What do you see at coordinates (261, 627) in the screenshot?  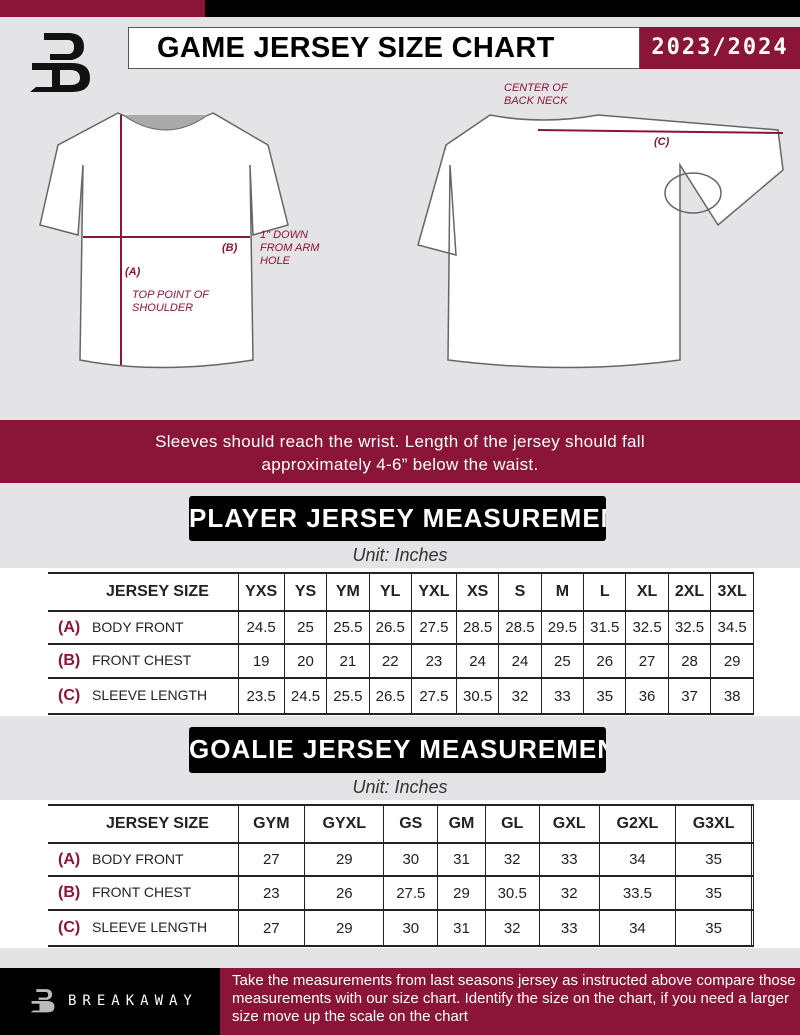 I see `measurement-cell: 24.5` at bounding box center [261, 627].